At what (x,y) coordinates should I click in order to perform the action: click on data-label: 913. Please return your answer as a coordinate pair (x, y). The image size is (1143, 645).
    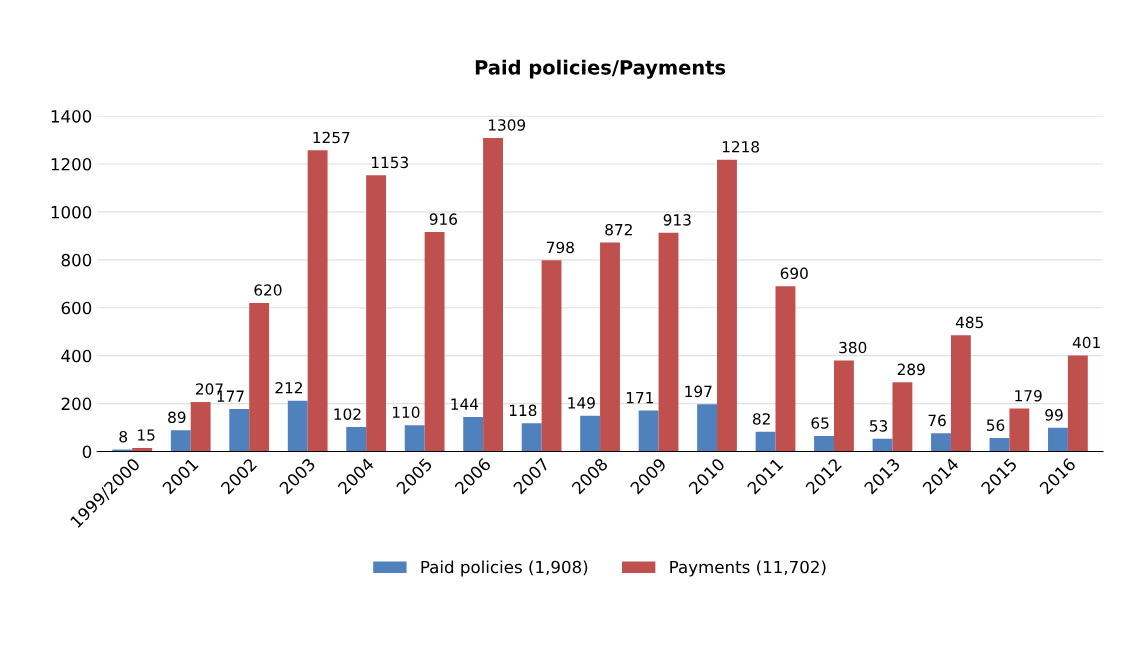
    Looking at the image, I should click on (677, 220).